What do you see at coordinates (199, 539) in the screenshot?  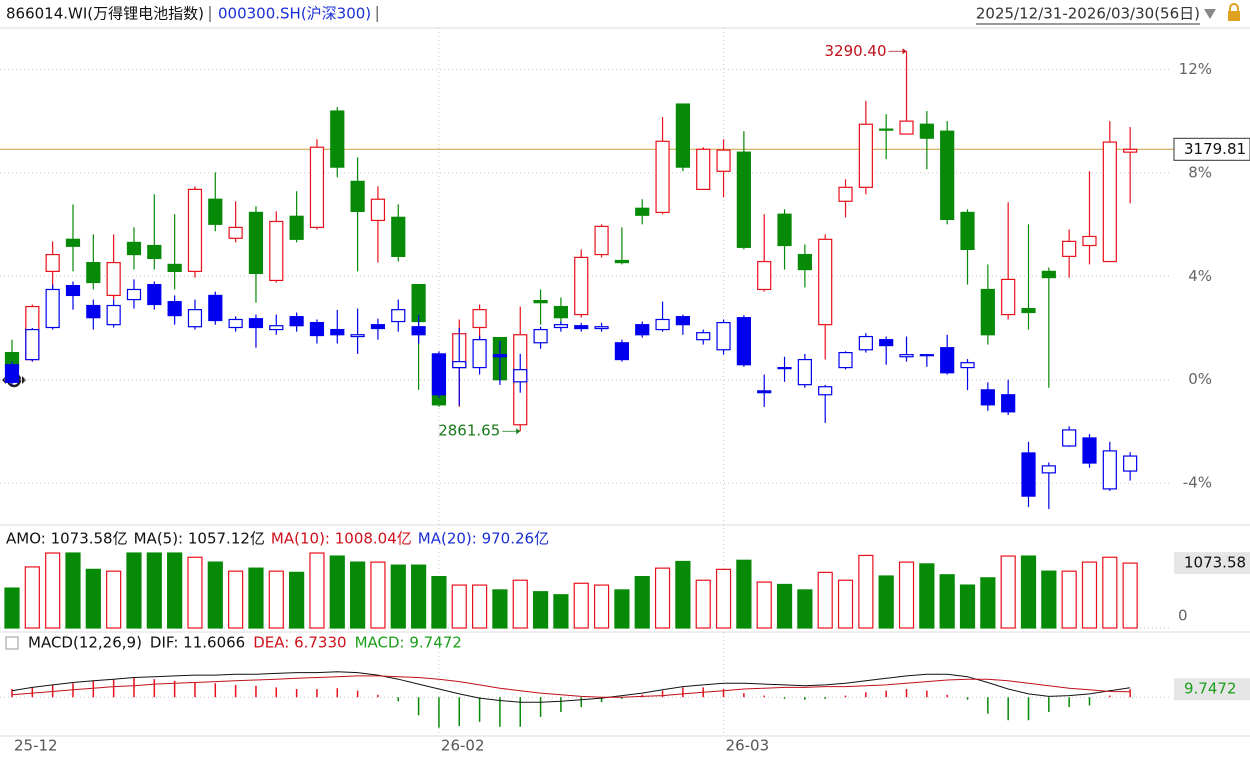 I see `volume-legend: MA(5): 1057.12亿` at bounding box center [199, 539].